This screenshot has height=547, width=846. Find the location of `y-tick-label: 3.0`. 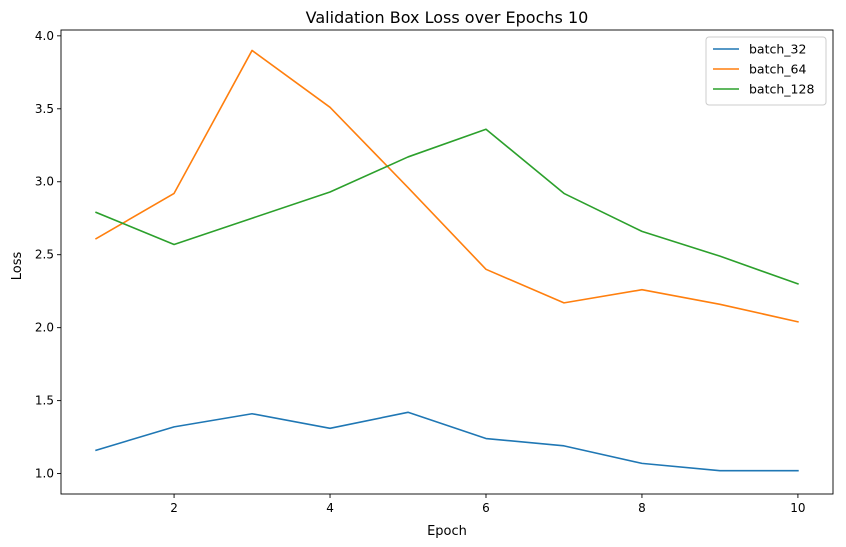

y-tick-label: 3.0 is located at coordinates (44, 182).